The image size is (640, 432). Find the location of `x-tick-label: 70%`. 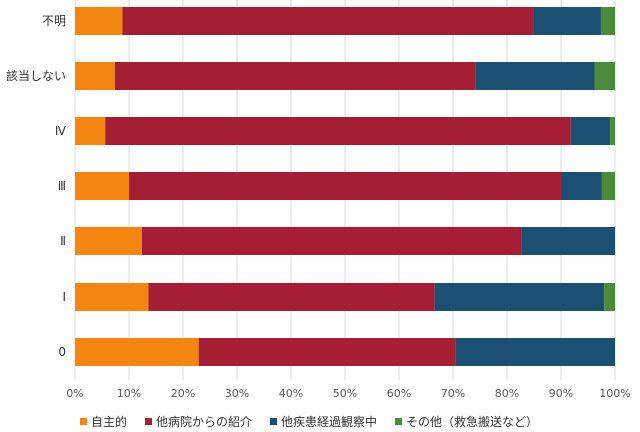

x-tick-label: 70% is located at coordinates (453, 393).